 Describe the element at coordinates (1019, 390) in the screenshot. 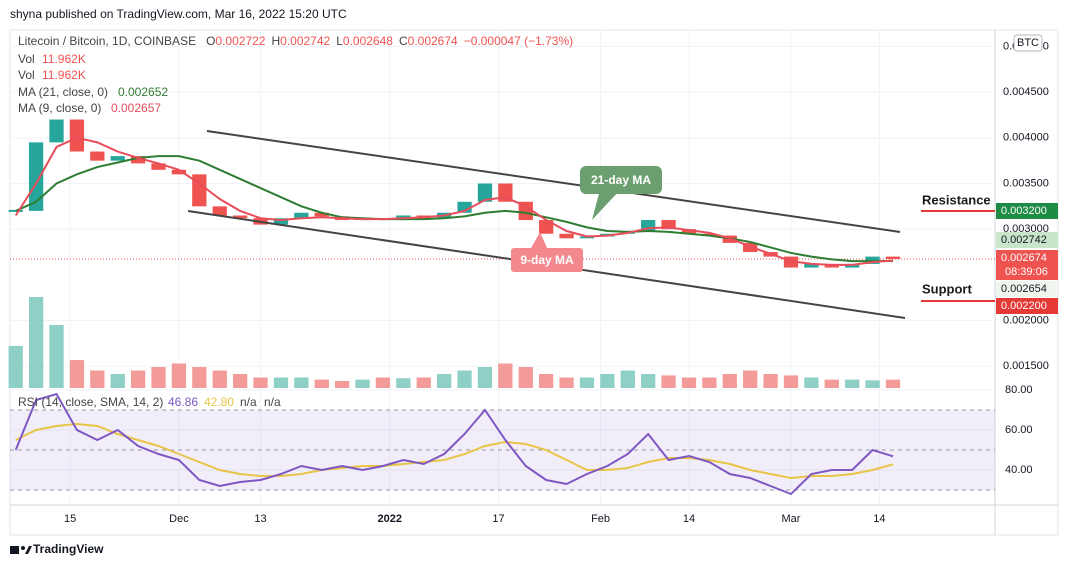

I see `rsi-tick-label: 80.00` at that location.